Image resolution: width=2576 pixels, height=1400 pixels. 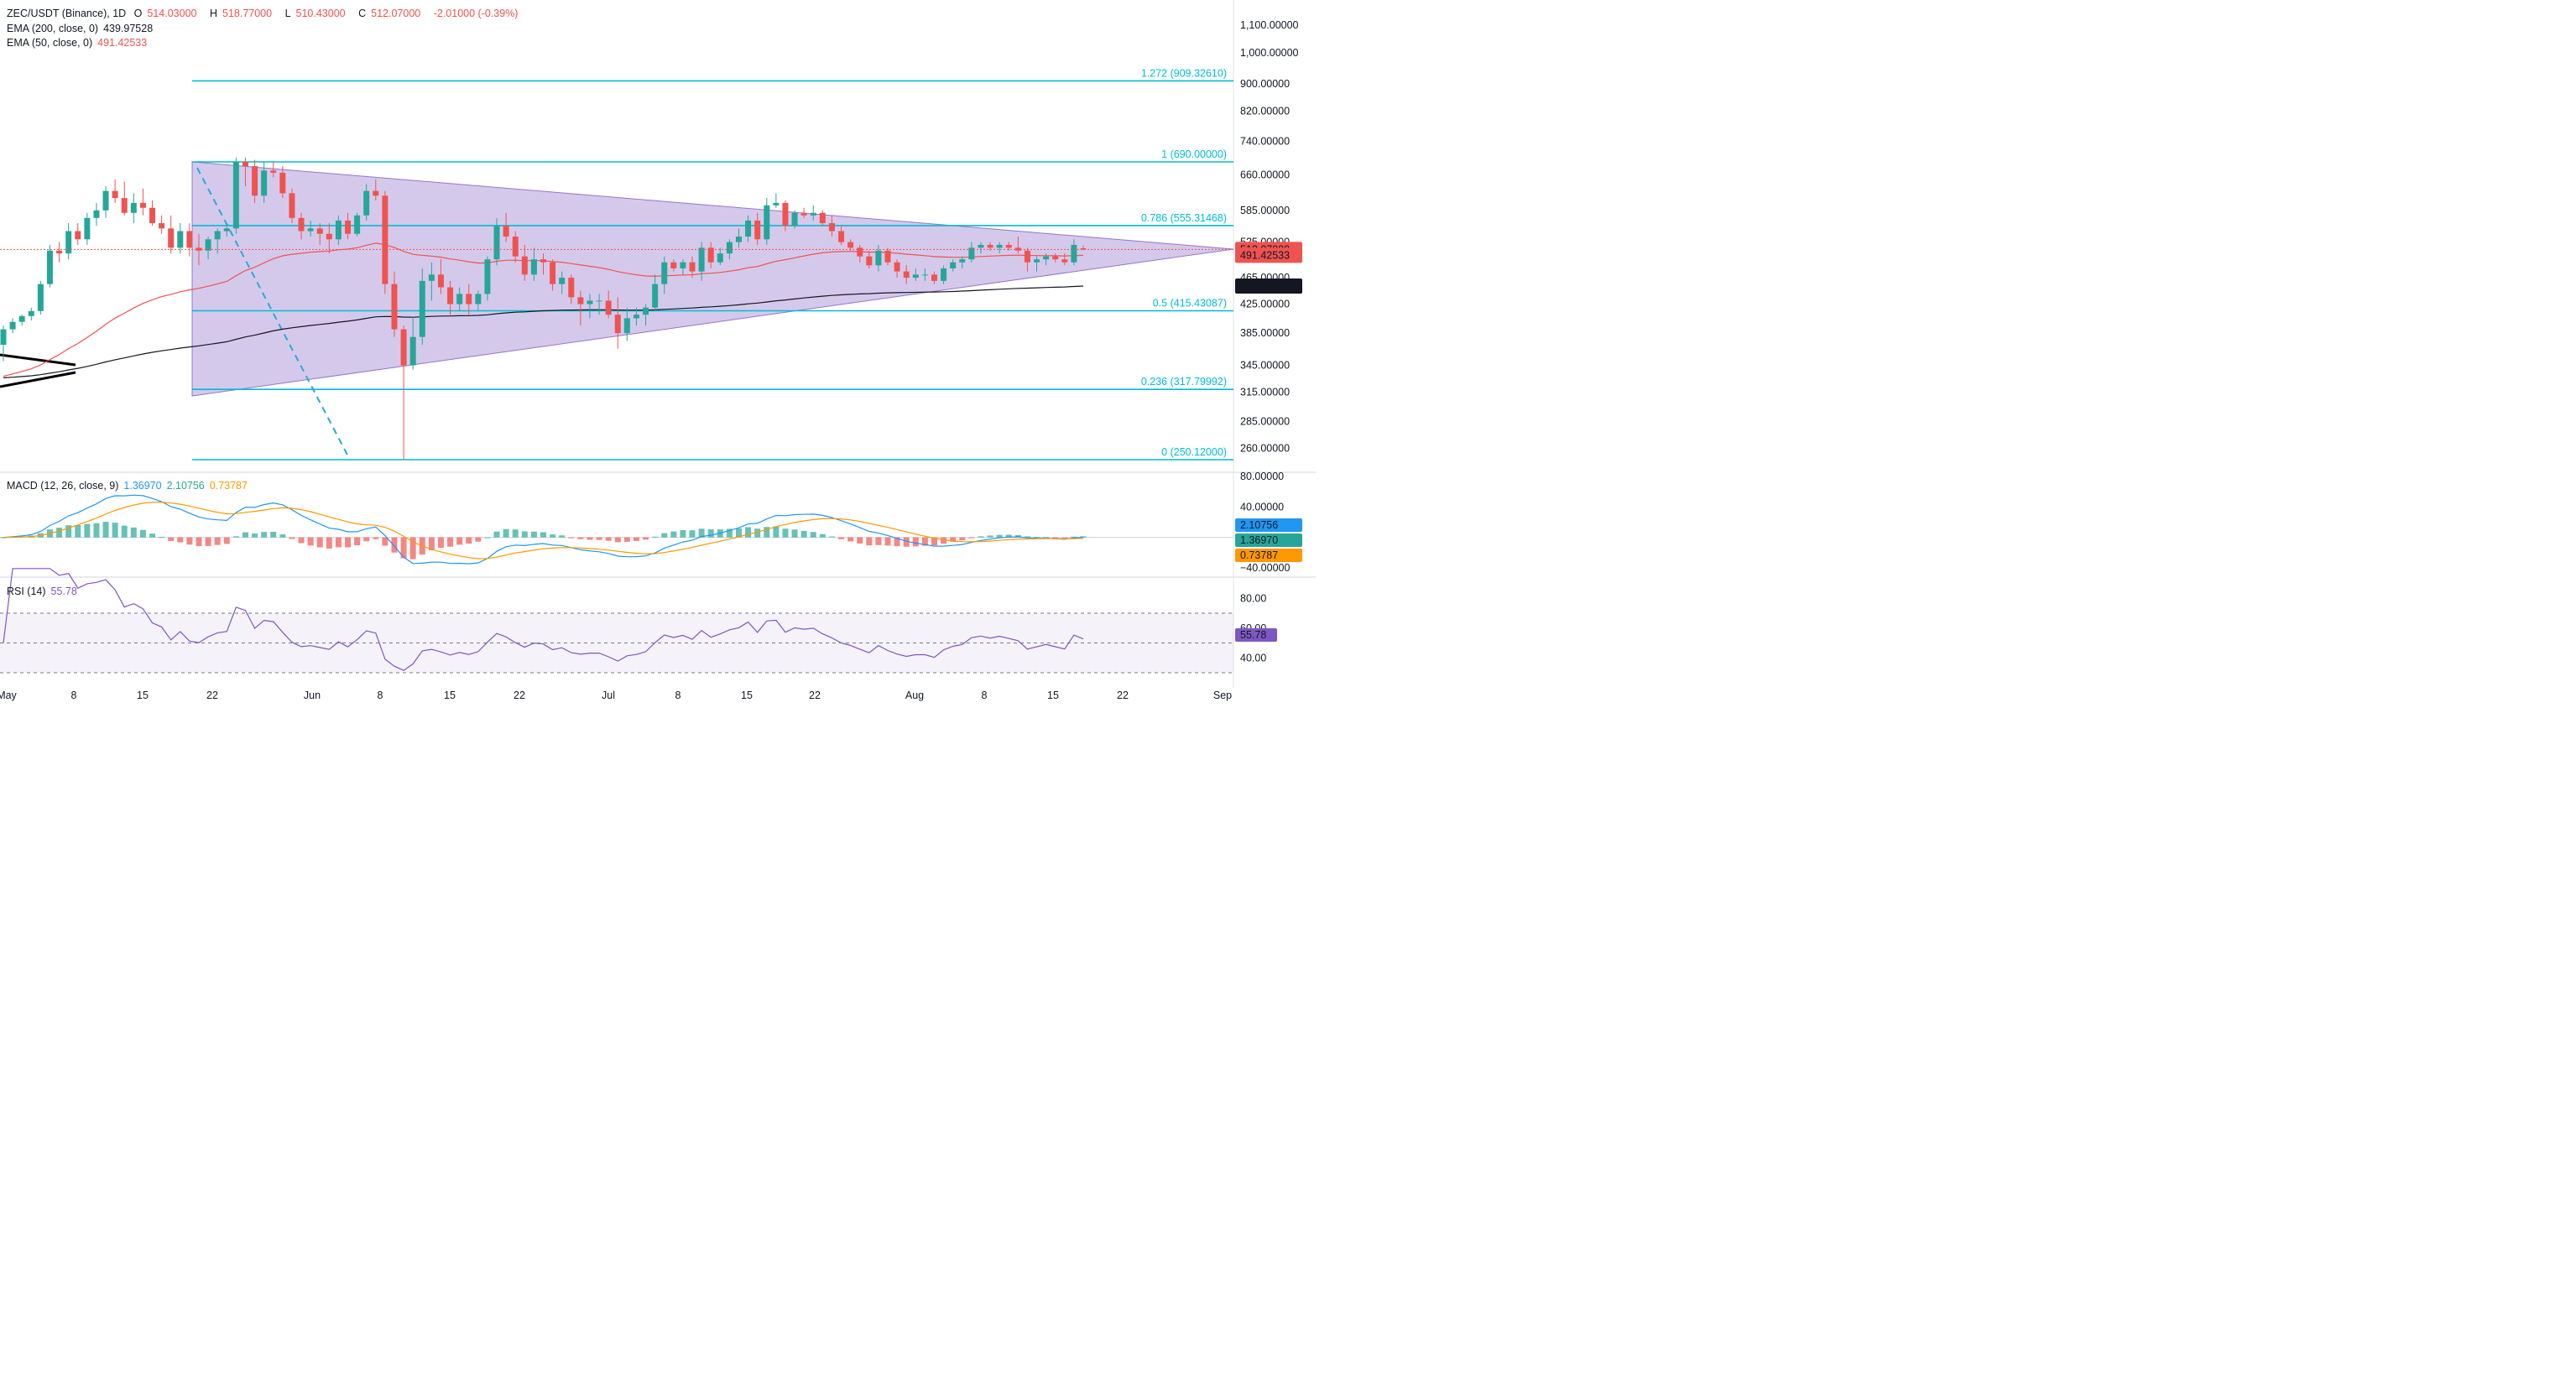 What do you see at coordinates (543, 619) in the screenshot?
I see `rsi-line` at bounding box center [543, 619].